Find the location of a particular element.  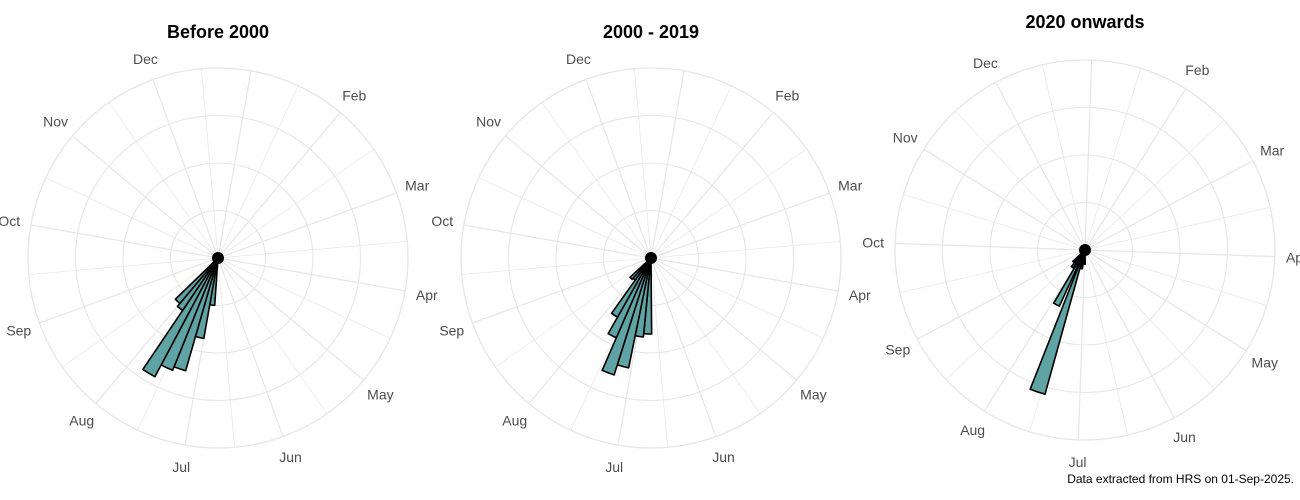

panel-title: Before 2000 is located at coordinates (218, 32).